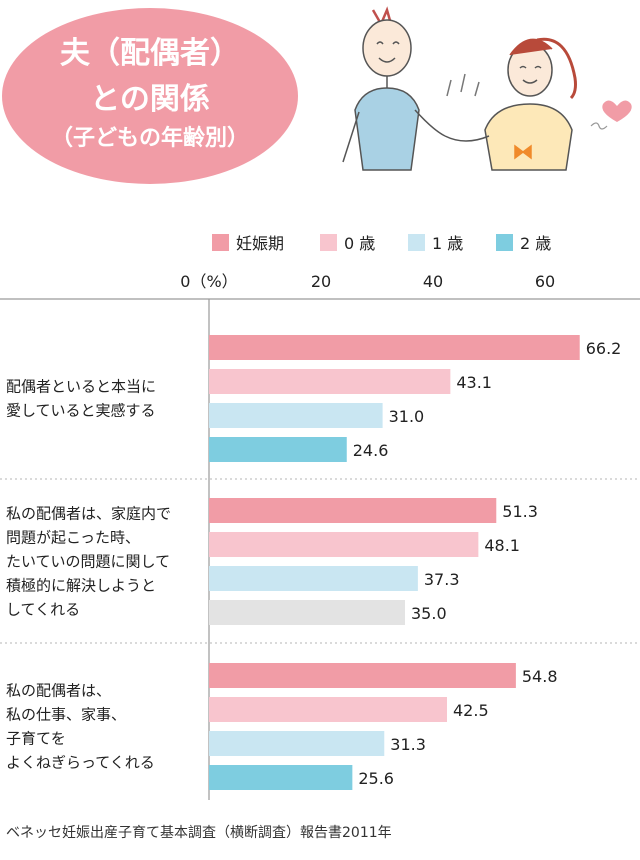 The height and width of the screenshot is (860, 640). I want to click on category-label: 私の配偶者は、家庭内で, so click(88, 514).